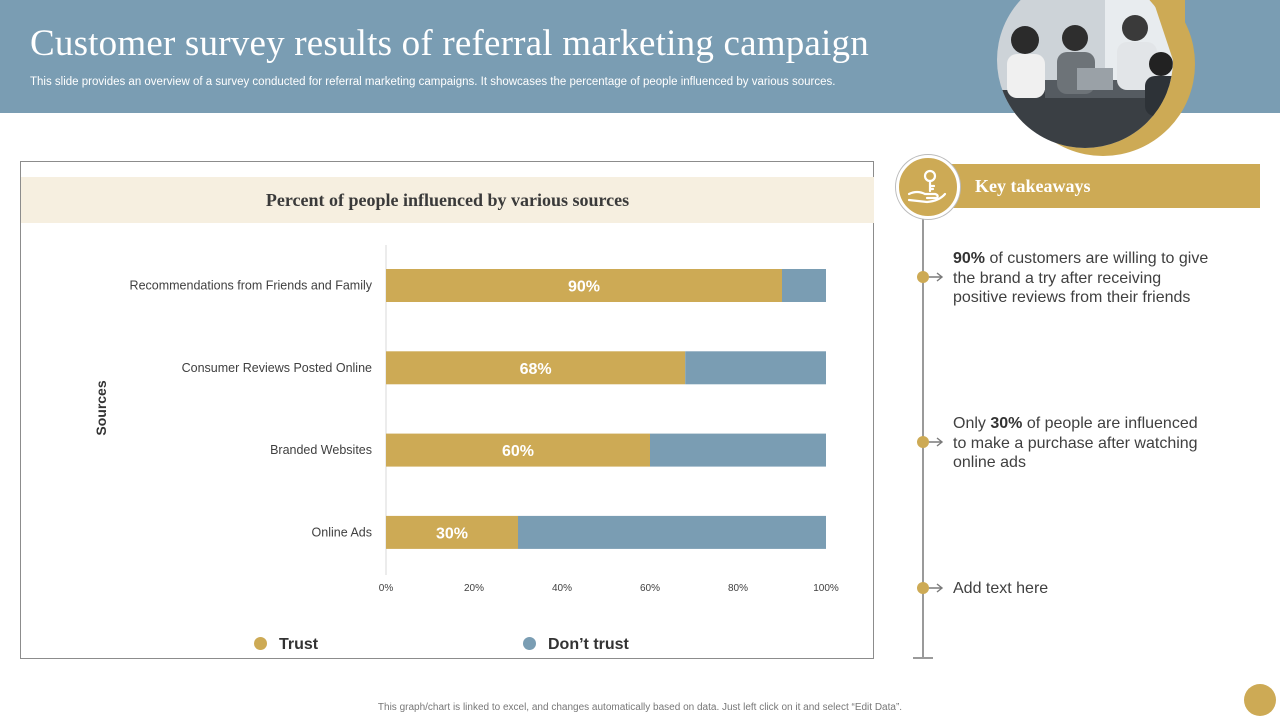  I want to click on x-tick-label-5: 80%, so click(738, 588).